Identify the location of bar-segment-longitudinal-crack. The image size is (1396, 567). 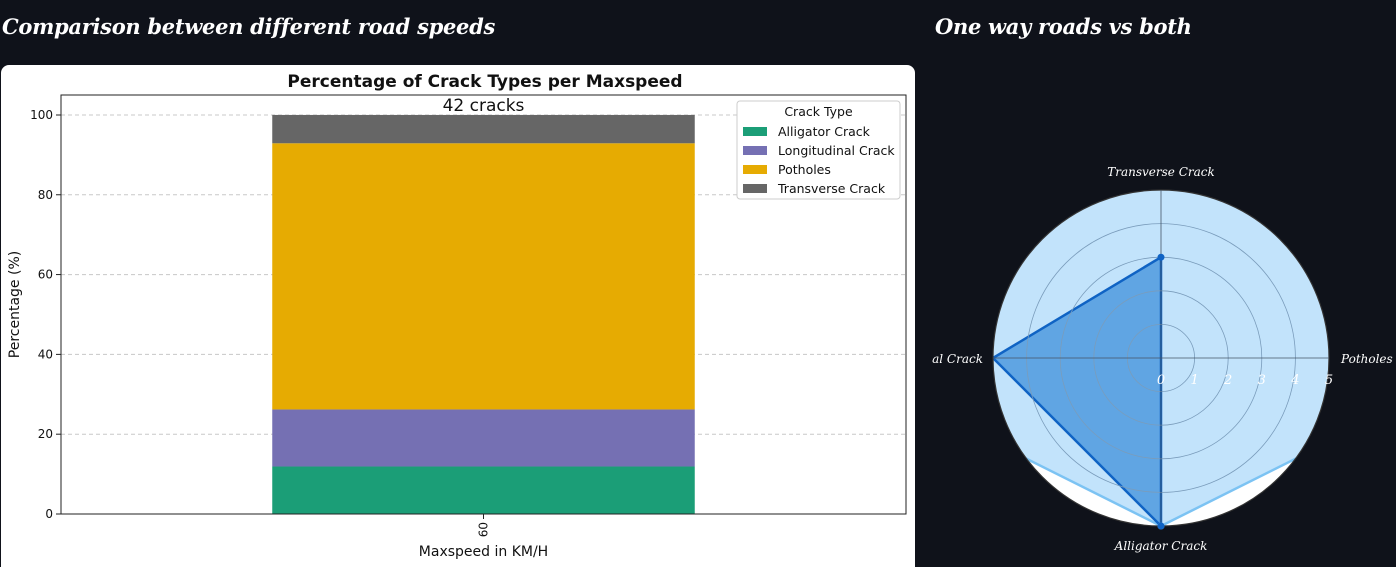
(483, 438).